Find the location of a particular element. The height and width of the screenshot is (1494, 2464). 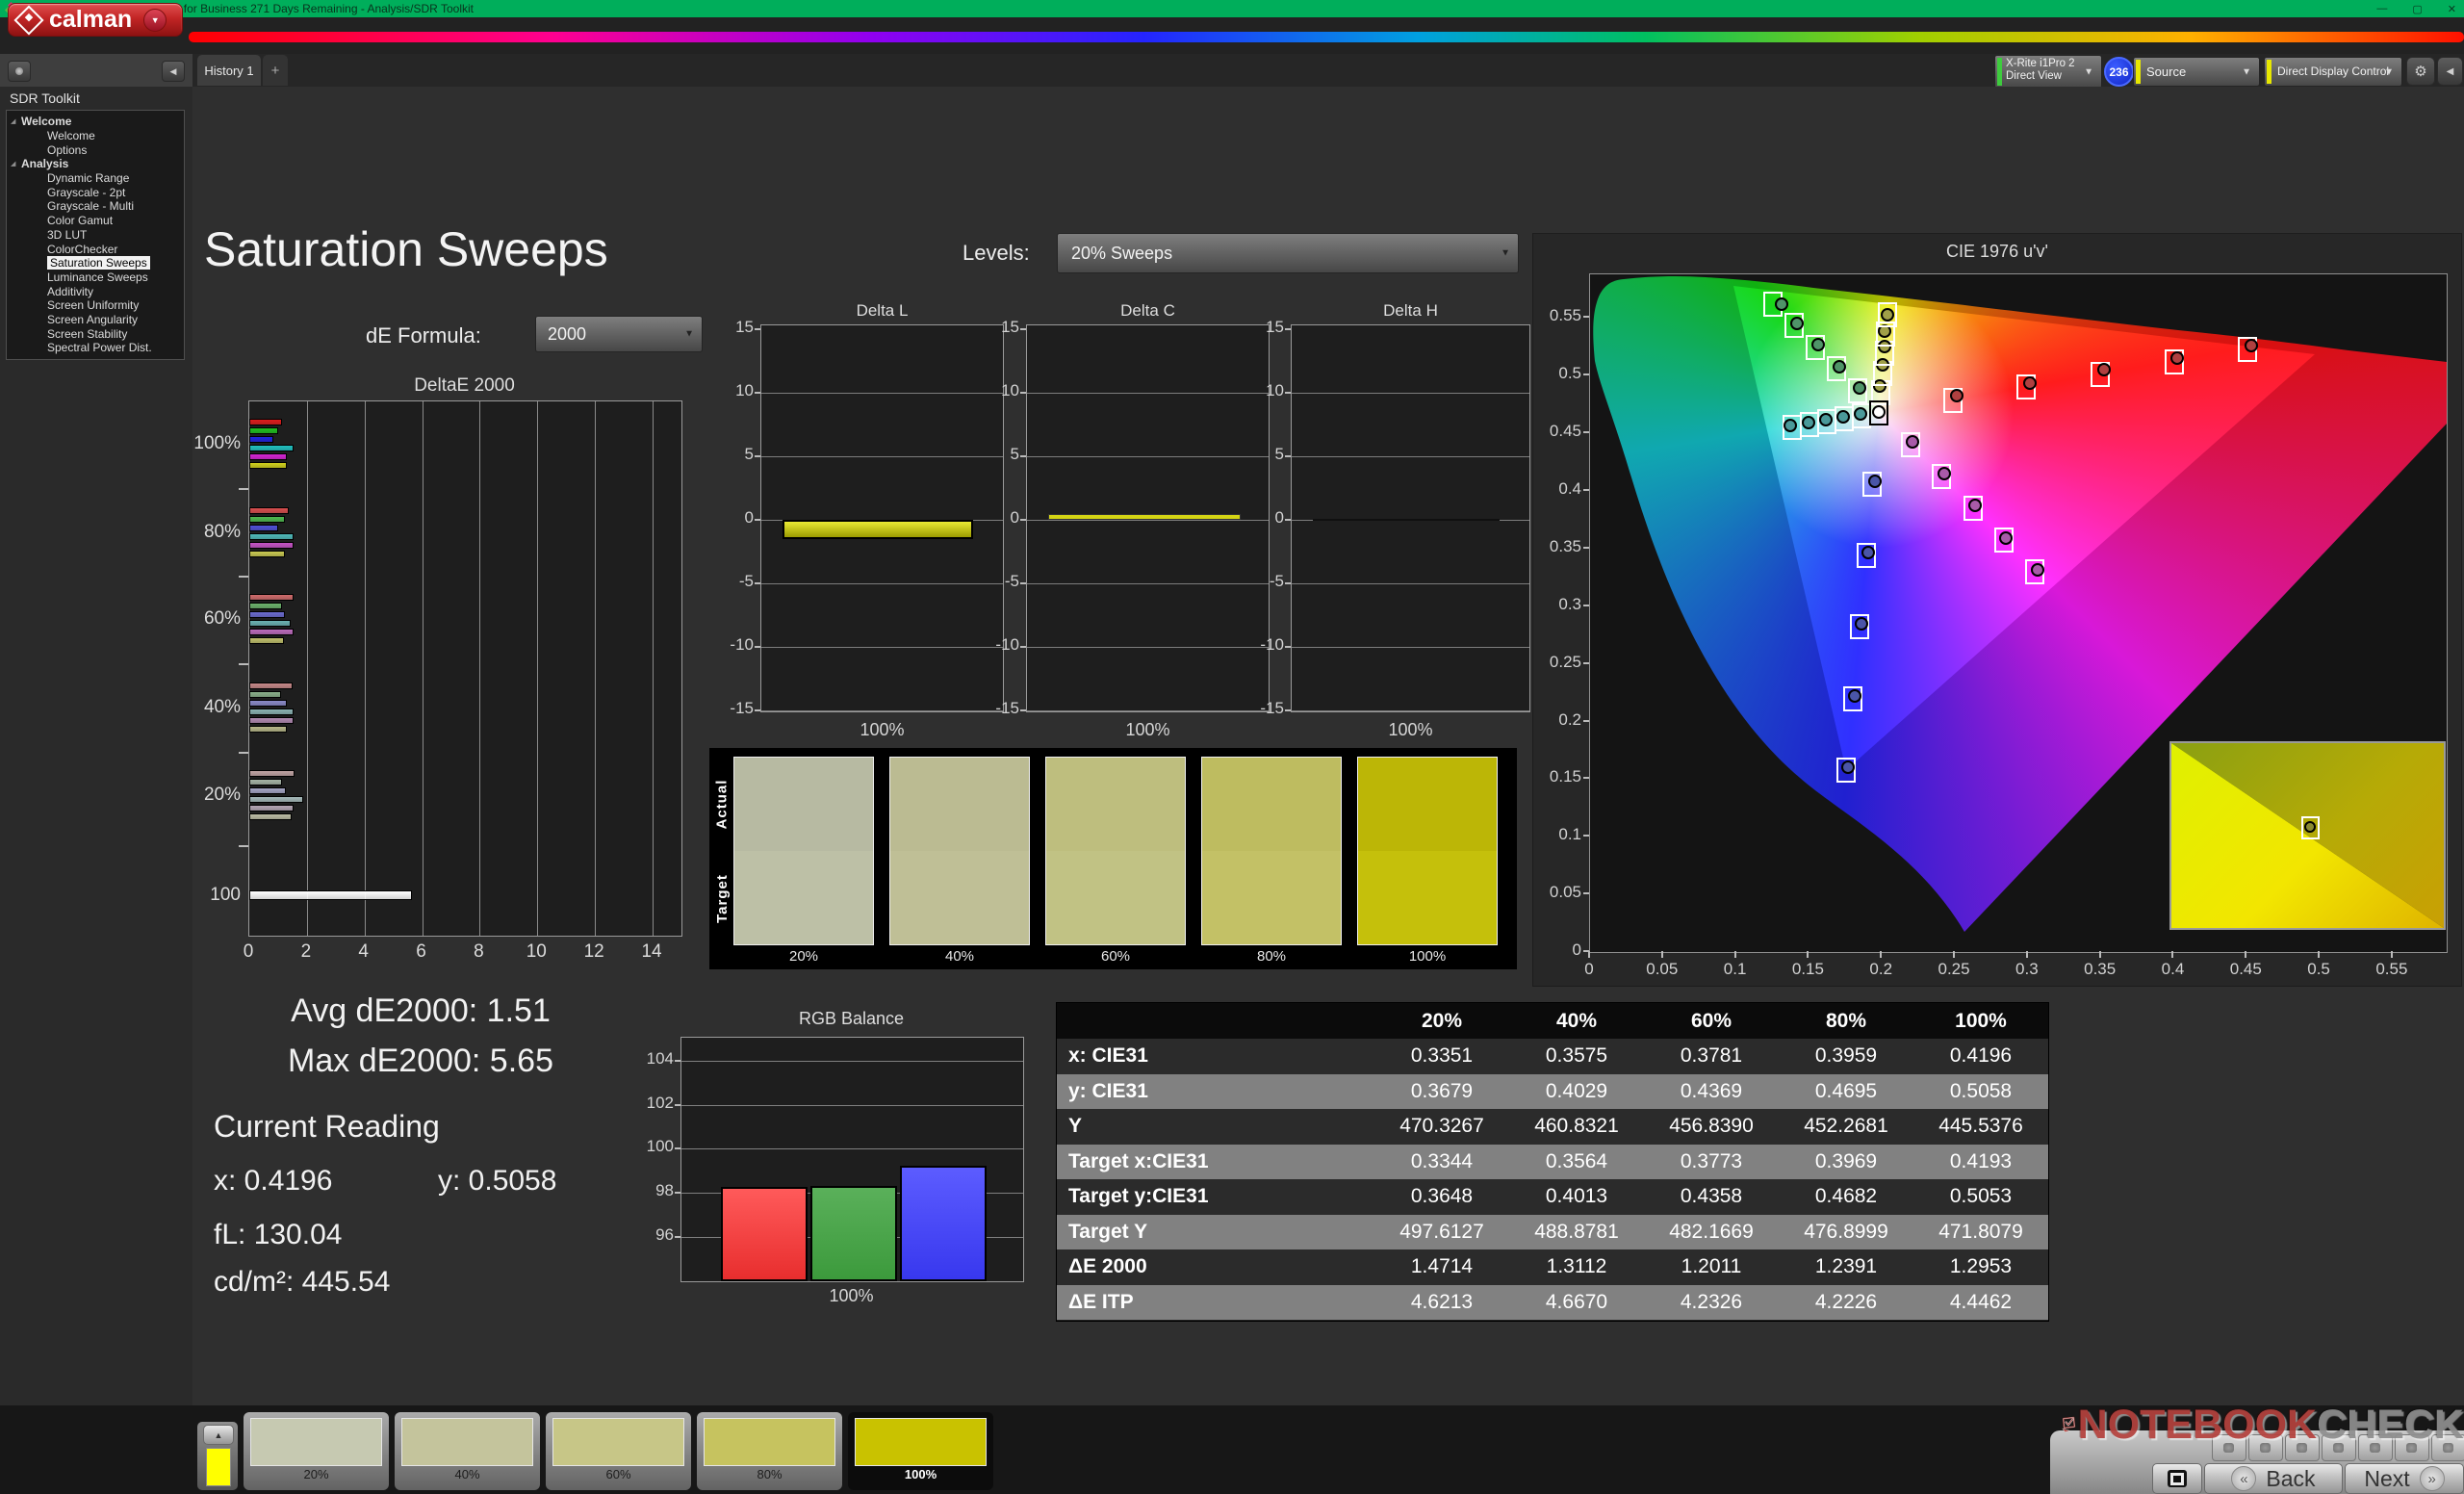

settings-gear-icon: ⚙ is located at coordinates (2420, 72).